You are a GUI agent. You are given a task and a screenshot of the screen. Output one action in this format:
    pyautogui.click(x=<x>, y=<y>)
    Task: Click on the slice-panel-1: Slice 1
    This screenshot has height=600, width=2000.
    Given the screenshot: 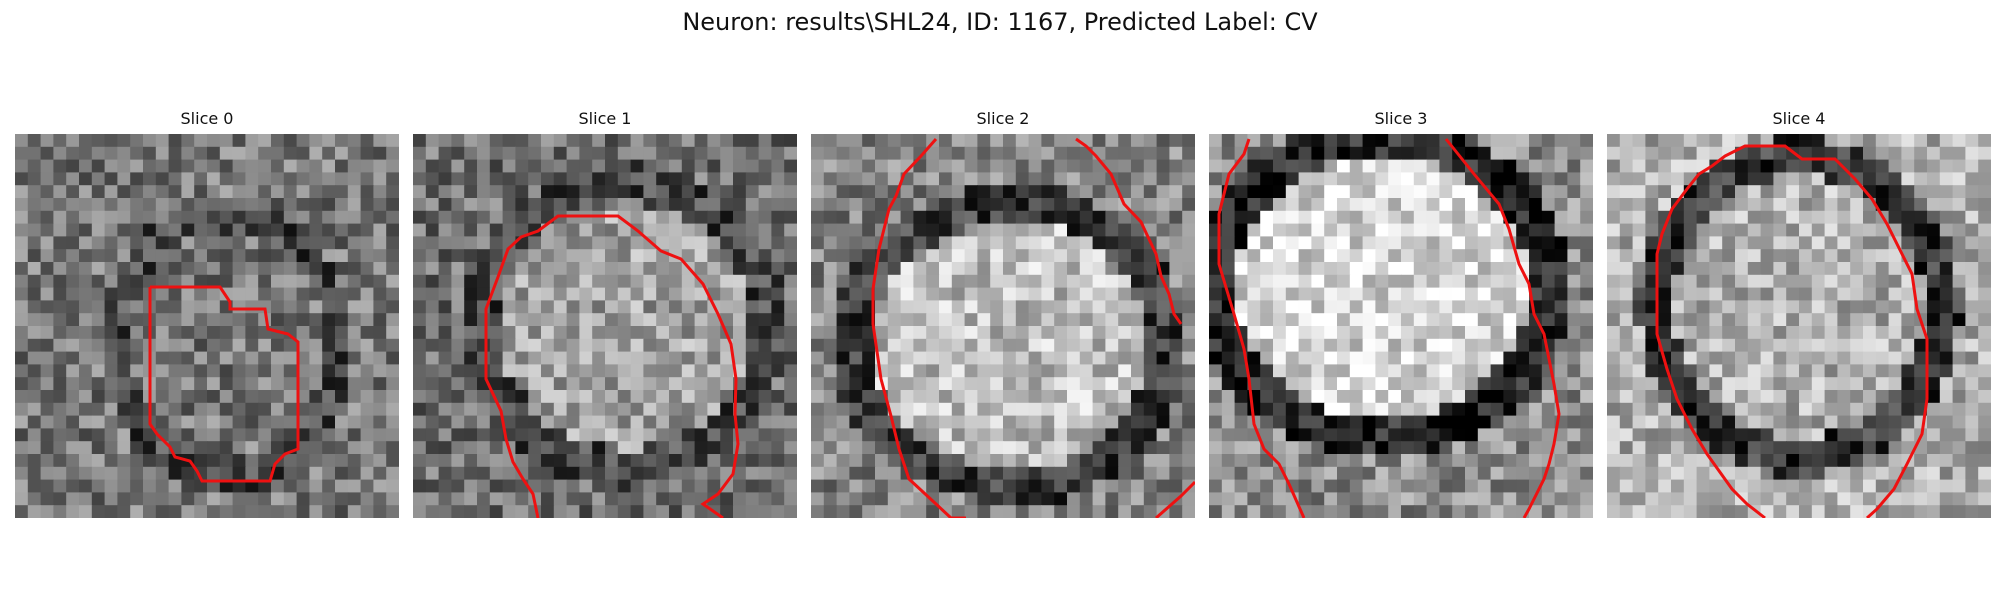 What is the action you would take?
    pyautogui.click(x=605, y=313)
    